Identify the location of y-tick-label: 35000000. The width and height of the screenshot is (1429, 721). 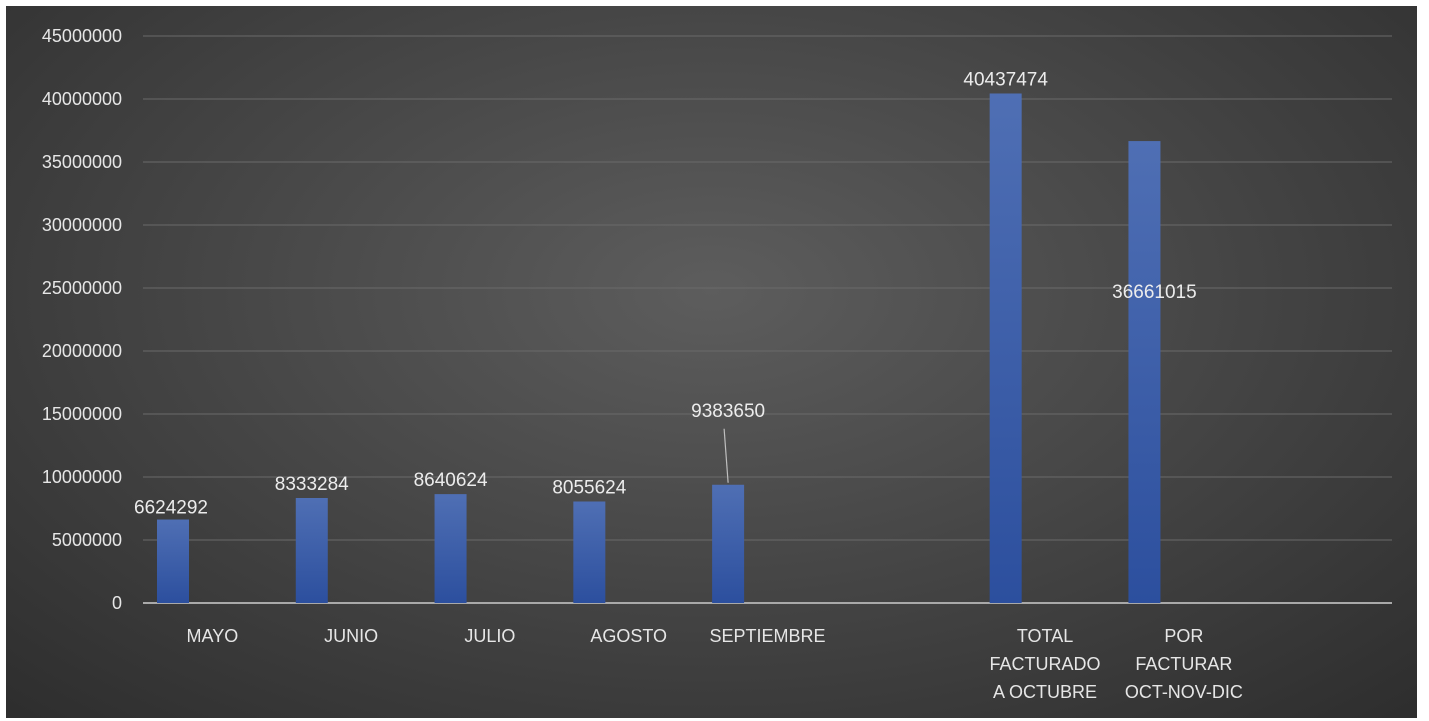
(82, 162).